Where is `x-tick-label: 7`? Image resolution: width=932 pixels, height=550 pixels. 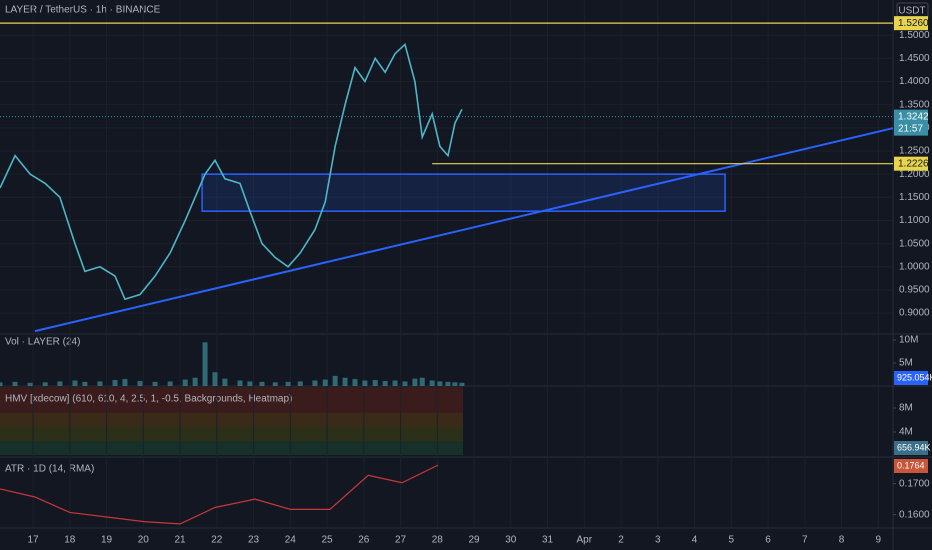 x-tick-label: 7 is located at coordinates (805, 540).